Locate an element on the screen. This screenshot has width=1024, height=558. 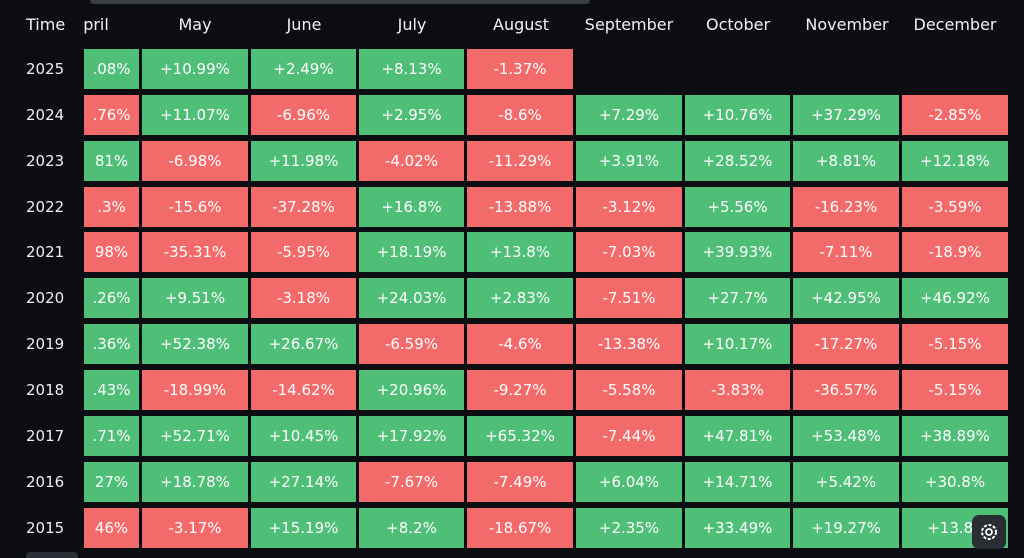
return-cell-august-2024: -8.6% is located at coordinates (520, 115).